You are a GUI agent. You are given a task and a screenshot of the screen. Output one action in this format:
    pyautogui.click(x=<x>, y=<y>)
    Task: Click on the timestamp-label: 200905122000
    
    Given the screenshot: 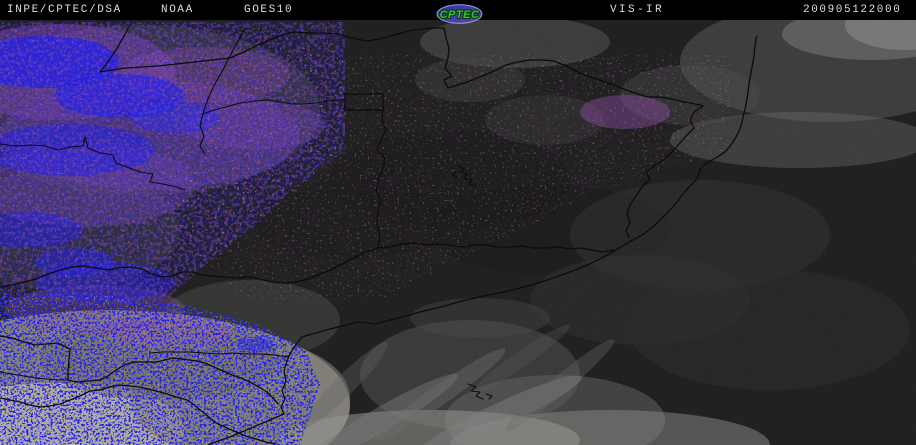 What is the action you would take?
    pyautogui.click(x=852, y=10)
    